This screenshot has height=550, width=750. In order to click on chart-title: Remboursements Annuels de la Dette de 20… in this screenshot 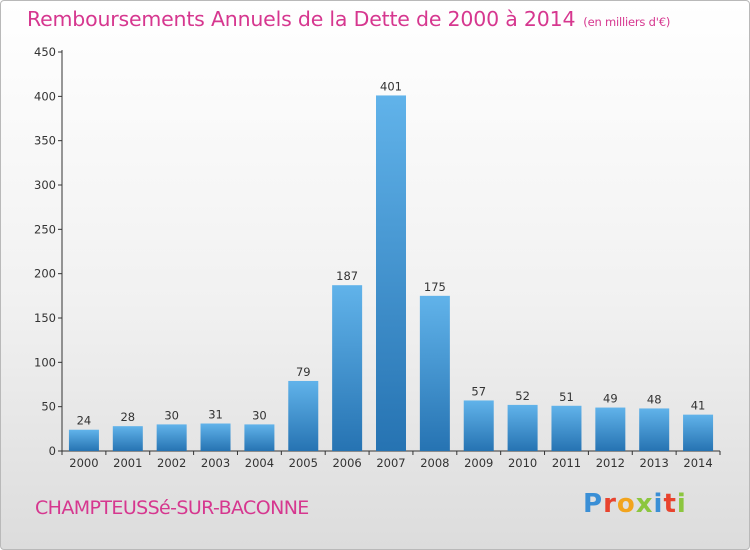, I will do `click(348, 19)`.